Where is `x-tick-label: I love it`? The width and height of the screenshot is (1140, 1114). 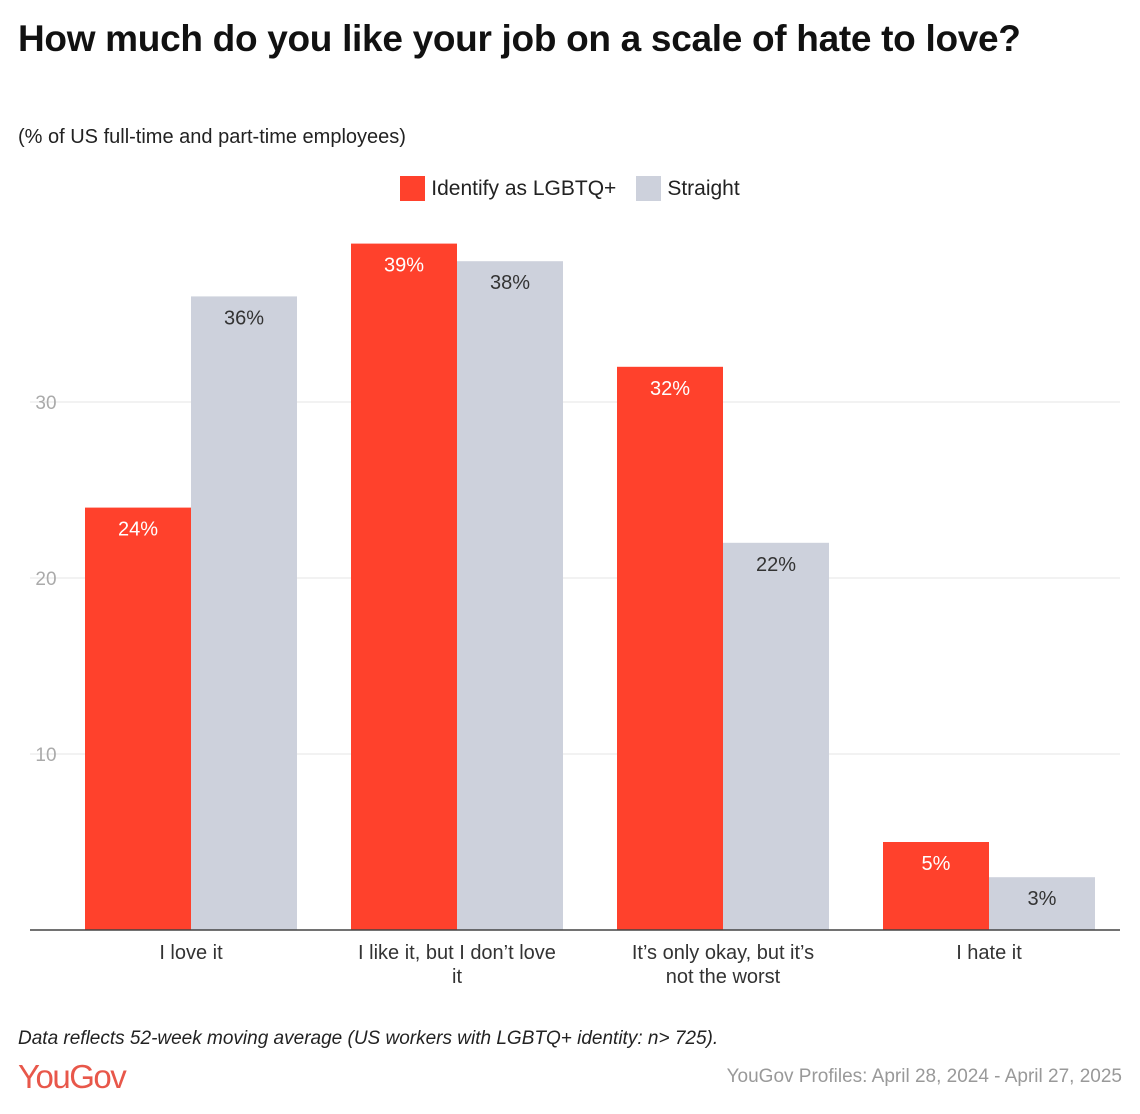
x-tick-label: I love it is located at coordinates (191, 953).